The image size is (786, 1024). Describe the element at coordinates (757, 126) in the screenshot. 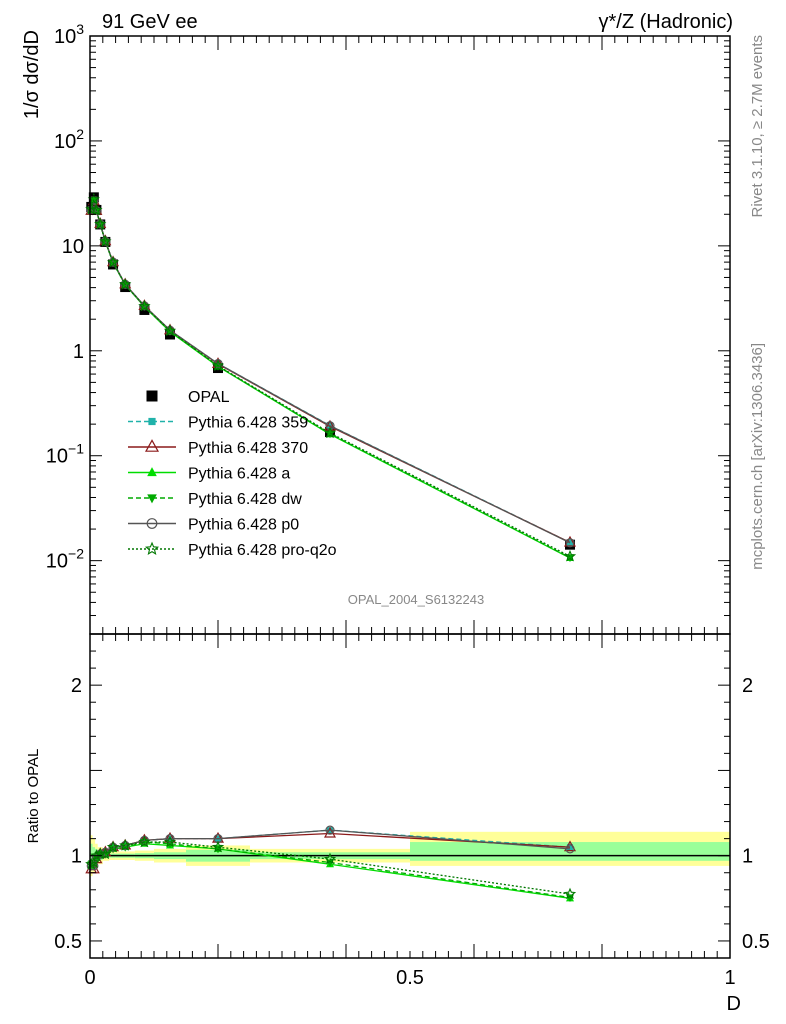

I see `rivet-version-text: Rivet 3.1.10, ≥ 2.7M events` at that location.